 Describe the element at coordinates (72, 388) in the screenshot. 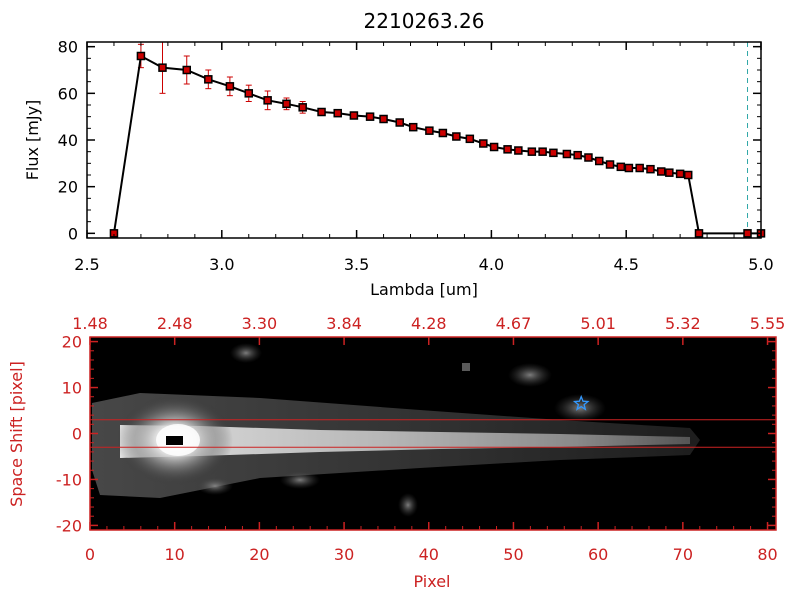

I see `y-tick-label: 10` at that location.